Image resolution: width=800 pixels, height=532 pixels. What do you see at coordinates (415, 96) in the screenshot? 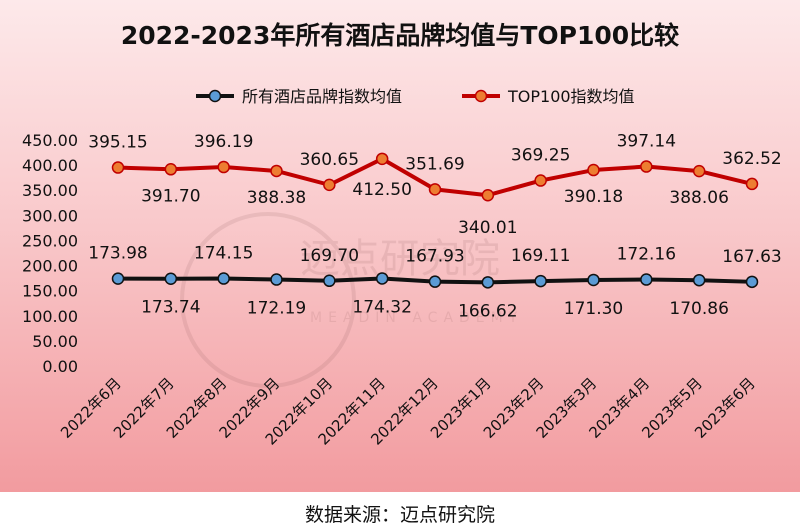
I see `legend: 所有酒店品牌指数均值 TOP100指数均值` at bounding box center [415, 96].